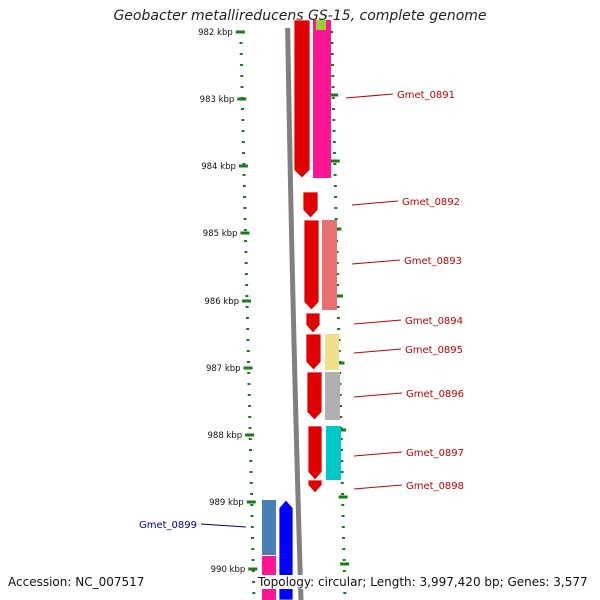  I want to click on gene-label: Gmet_0893, so click(433, 261).